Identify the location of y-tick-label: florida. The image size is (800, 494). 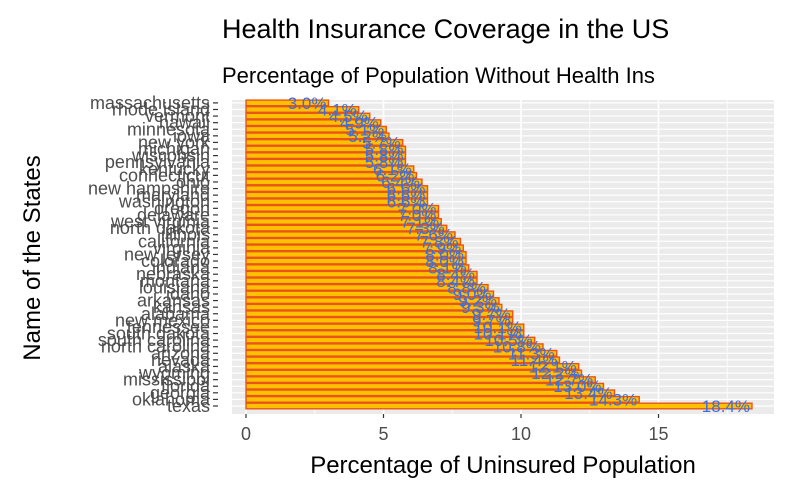
(186, 386).